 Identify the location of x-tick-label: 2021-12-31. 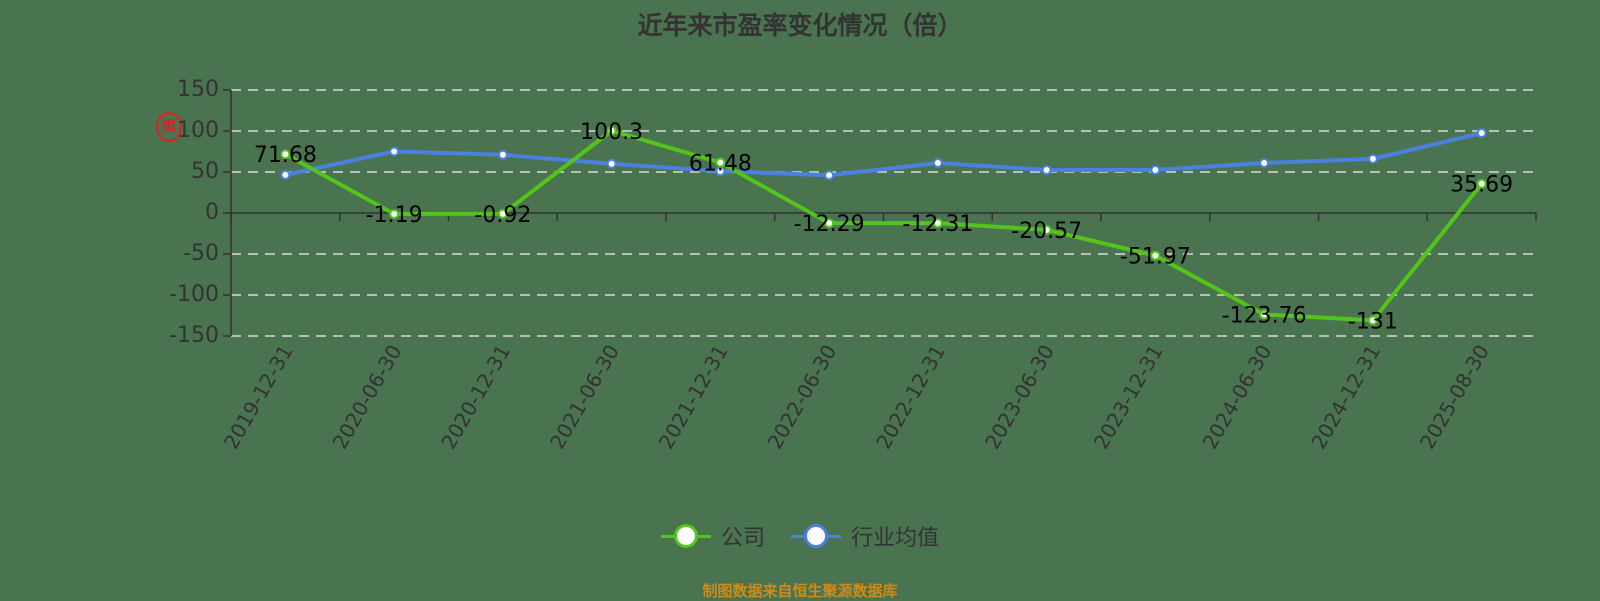
(693, 397).